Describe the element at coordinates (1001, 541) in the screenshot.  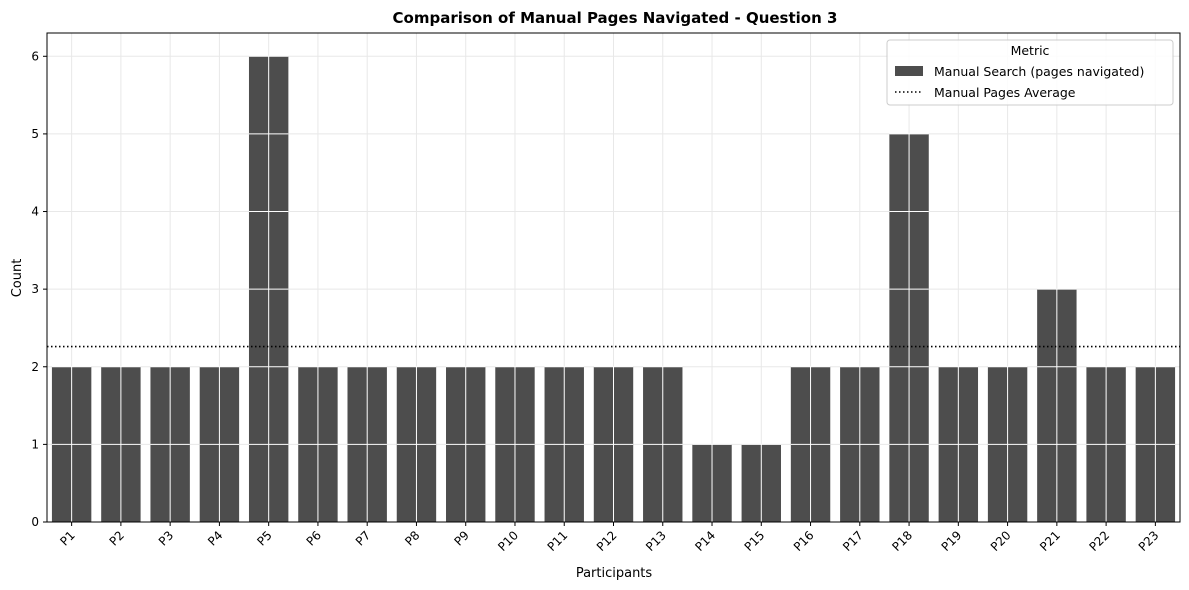
I see `x-tick-label: P20` at that location.